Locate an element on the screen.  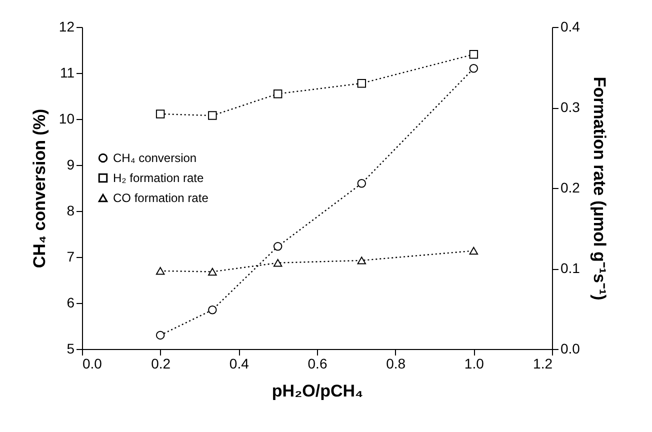
y-tick-label: 7 is located at coordinates (70, 256).